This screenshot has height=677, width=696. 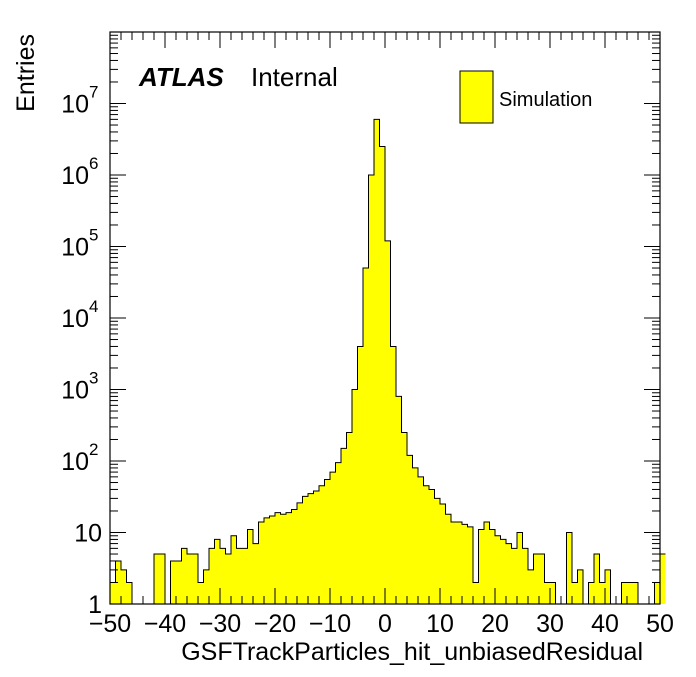 What do you see at coordinates (605, 624) in the screenshot?
I see `x-tick-label: 40` at bounding box center [605, 624].